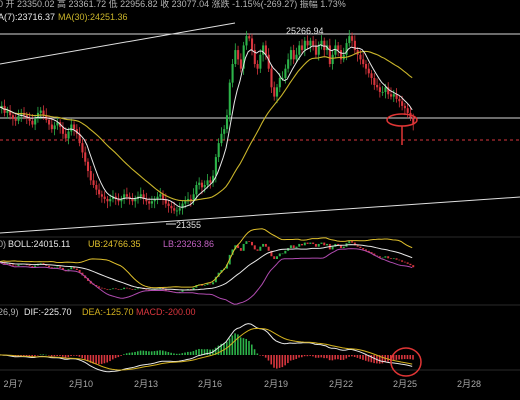 Image resolution: width=520 pixels, height=400 pixels. What do you see at coordinates (93, 17) in the screenshot?
I see `ma30-label: MA(30):24251.36` at bounding box center [93, 17].